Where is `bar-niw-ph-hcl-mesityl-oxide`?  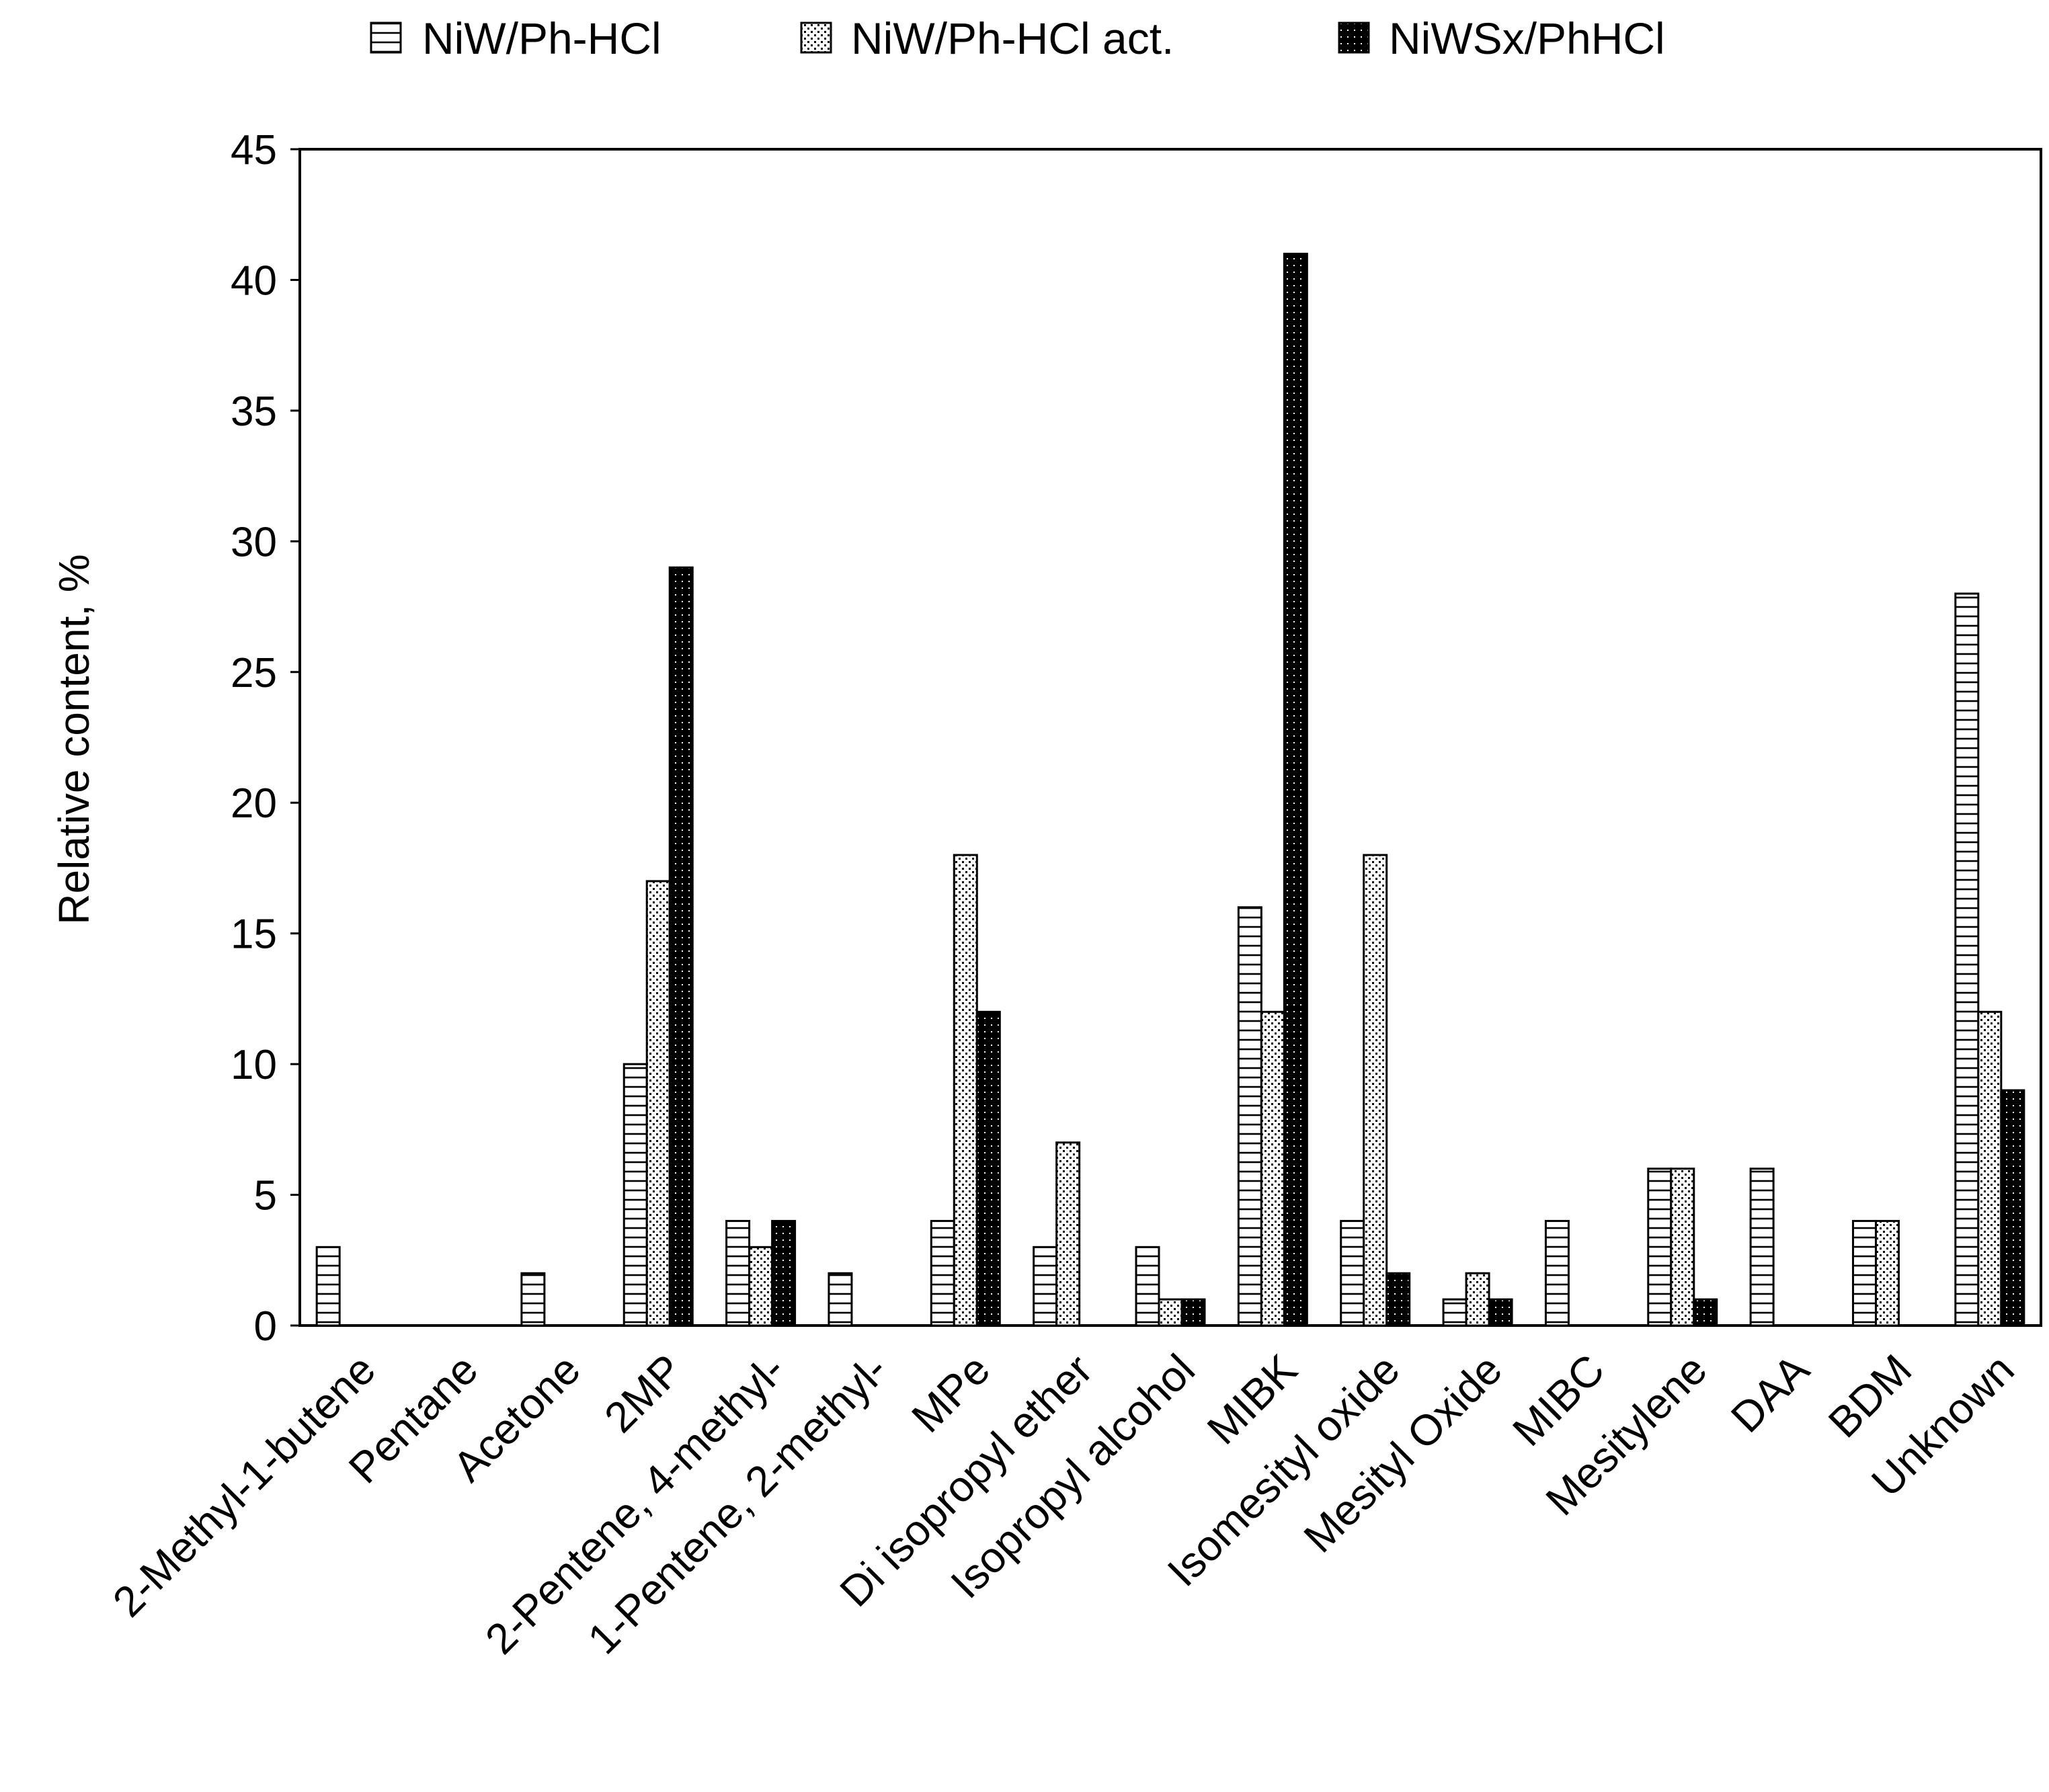 bar-niw-ph-hcl-mesityl-oxide is located at coordinates (1455, 1312).